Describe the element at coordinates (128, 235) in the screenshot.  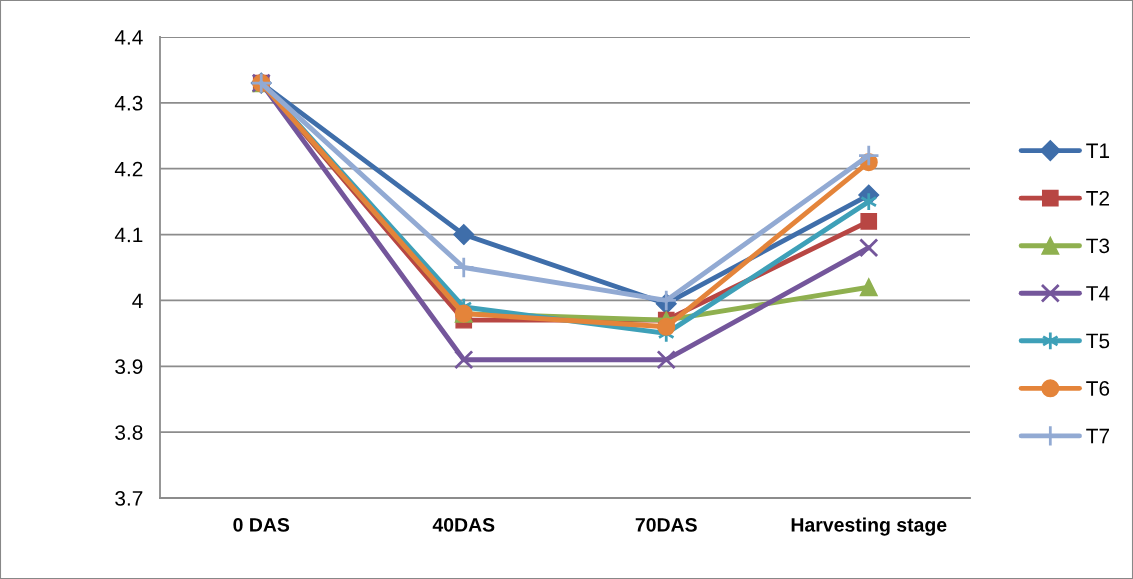
I see `y-tick-label: 4.1` at that location.